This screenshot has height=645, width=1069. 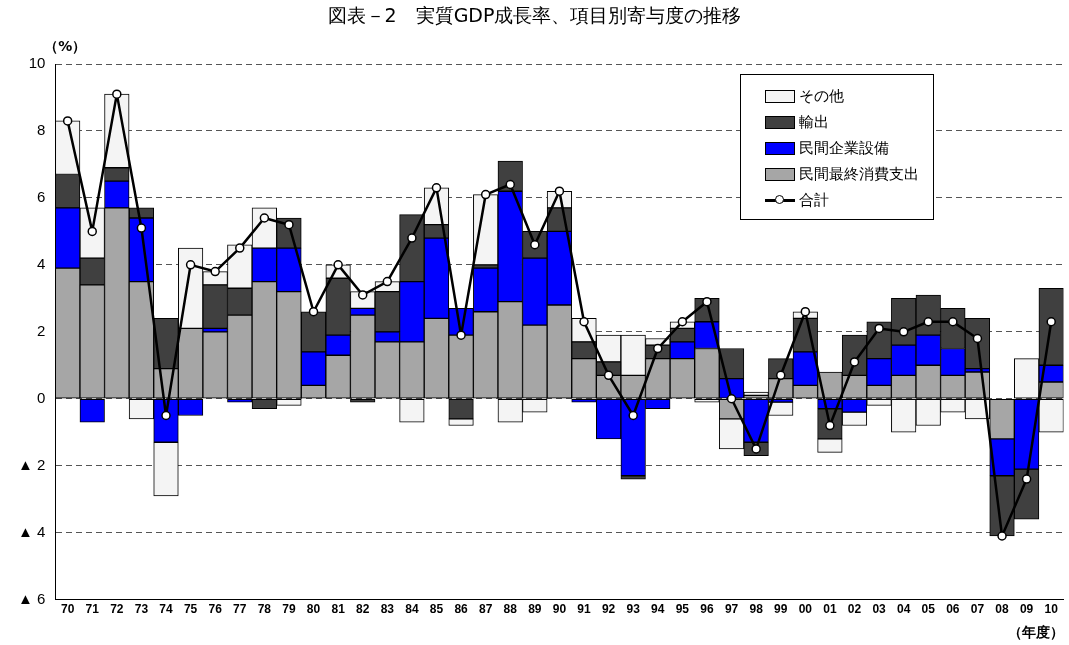 What do you see at coordinates (1035, 631) in the screenshot?
I see `x-axis-title: （年度）` at bounding box center [1035, 631].